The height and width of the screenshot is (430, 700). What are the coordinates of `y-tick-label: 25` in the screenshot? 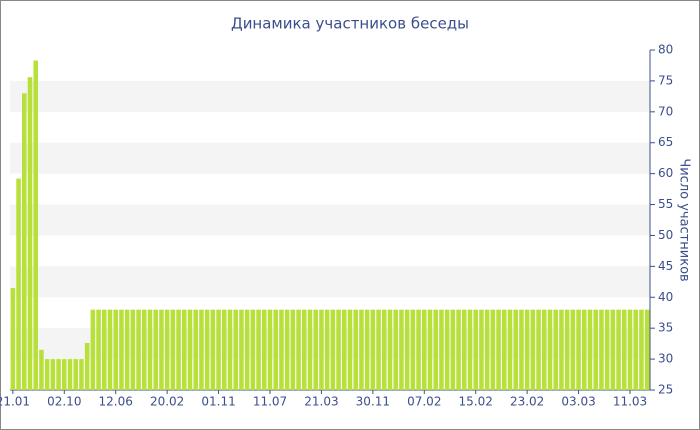 It's located at (665, 390).